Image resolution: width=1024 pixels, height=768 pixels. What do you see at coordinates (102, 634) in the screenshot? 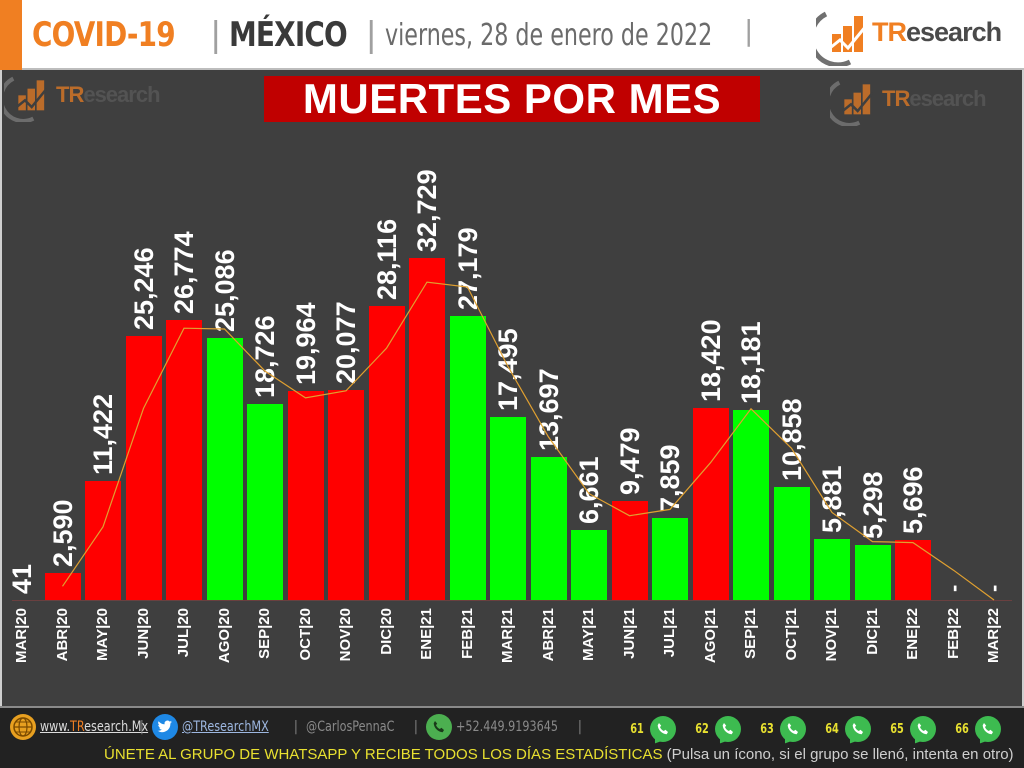
I see `category-label: MAY|20` at bounding box center [102, 634].